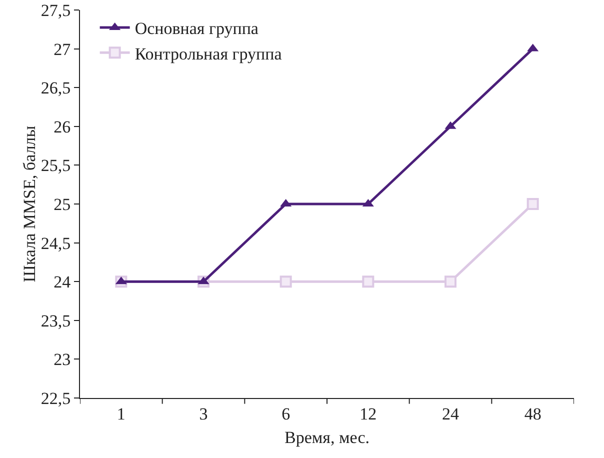  I want to click on legend-label: Основная группа, so click(196, 28).